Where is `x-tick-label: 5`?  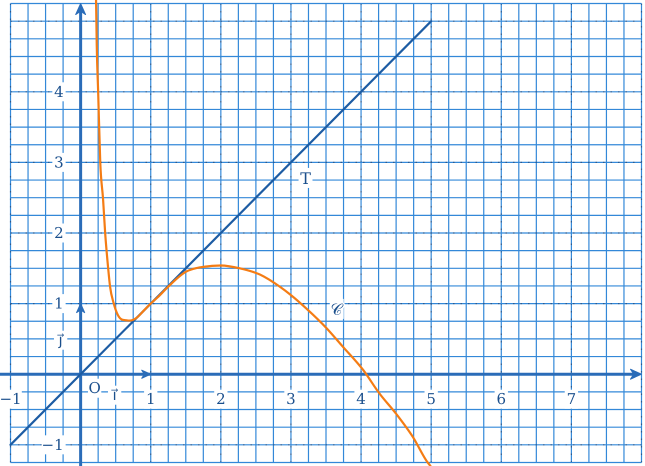
x-tick-label: 5 is located at coordinates (431, 399).